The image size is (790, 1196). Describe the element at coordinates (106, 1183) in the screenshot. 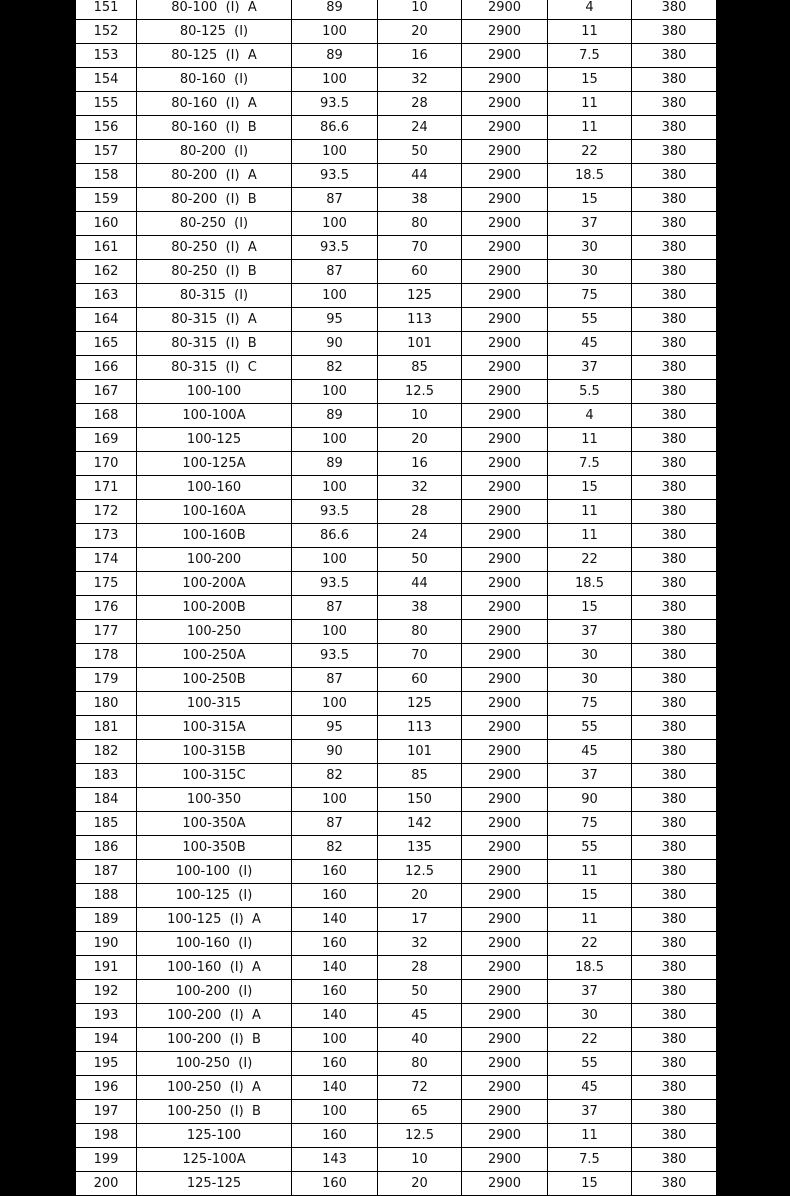

I see `cell-row-number: 200` at that location.